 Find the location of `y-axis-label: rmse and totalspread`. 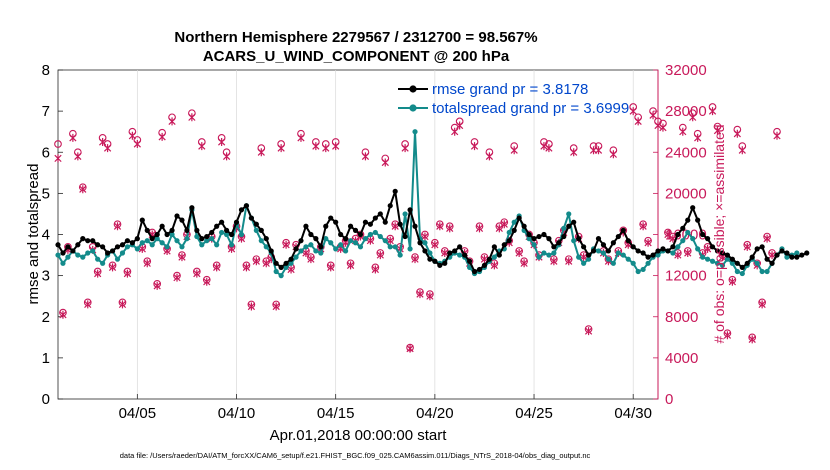

y-axis-label: rmse and totalspread is located at coordinates (33, 234).